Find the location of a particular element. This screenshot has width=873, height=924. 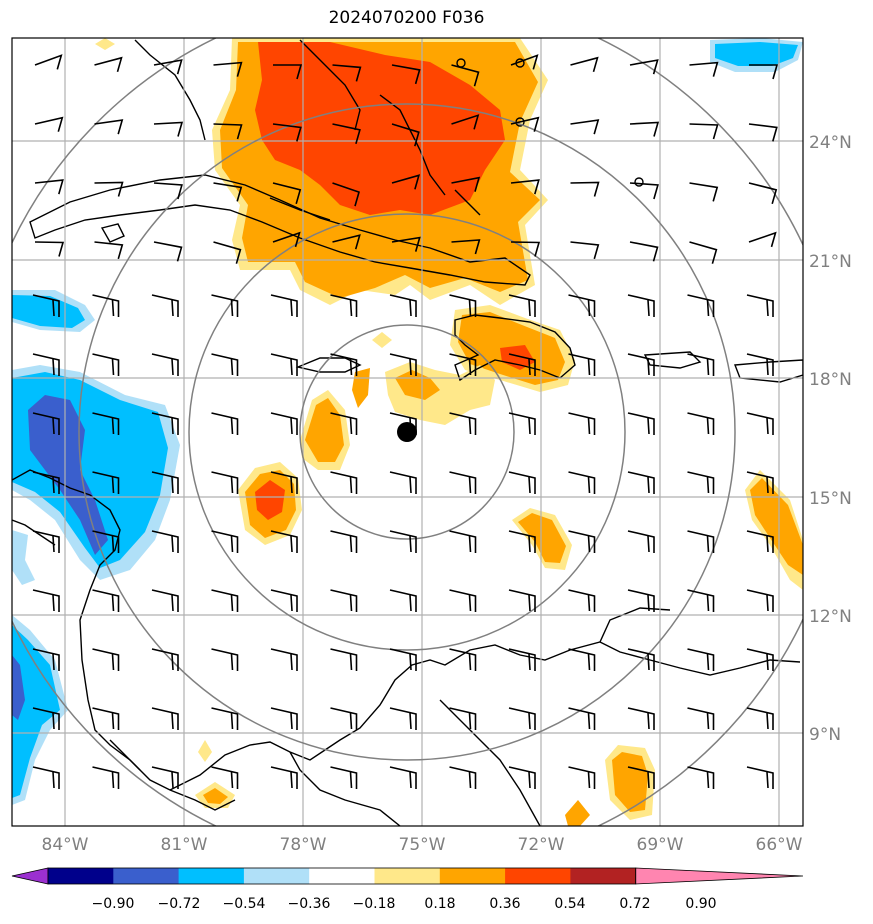

lat-label: 18°N is located at coordinates (830, 380).